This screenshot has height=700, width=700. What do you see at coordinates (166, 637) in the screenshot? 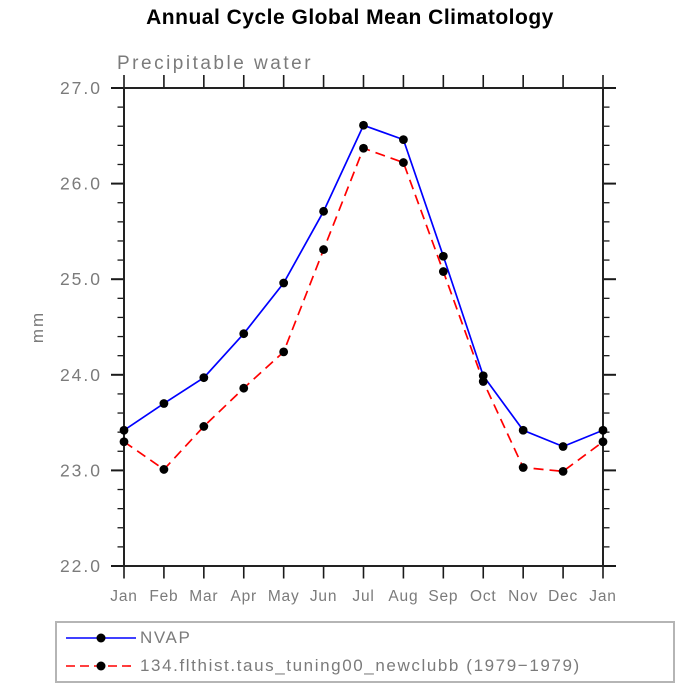
I see `legend-label: NVAP` at bounding box center [166, 637].